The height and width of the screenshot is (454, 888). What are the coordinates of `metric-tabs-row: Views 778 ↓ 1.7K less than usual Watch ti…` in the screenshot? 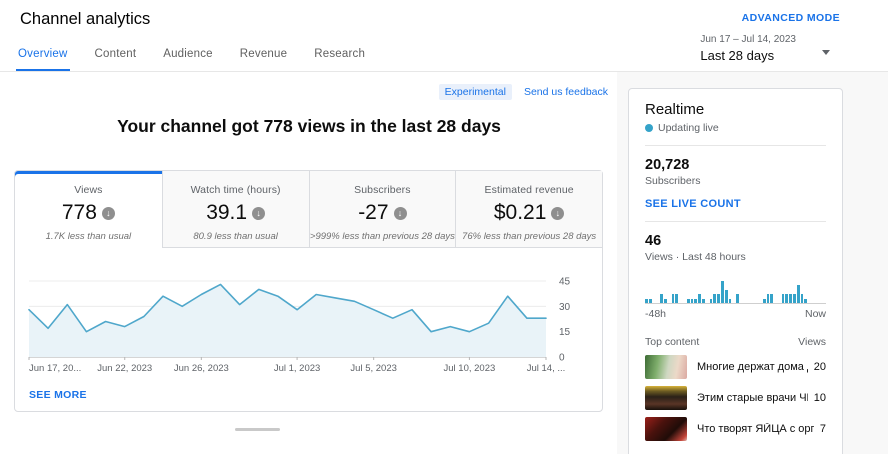 It's located at (308, 209).